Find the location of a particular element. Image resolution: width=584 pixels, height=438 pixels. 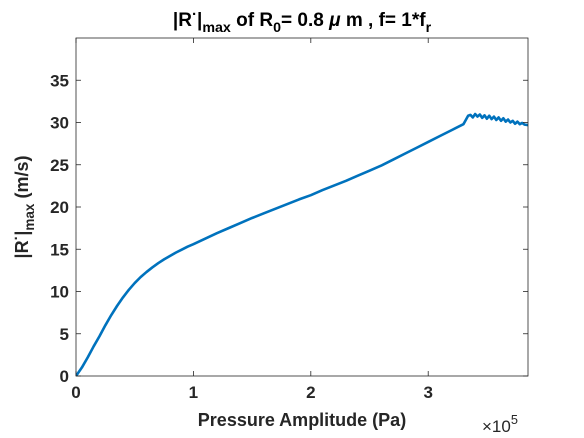

chart-title-part-8: m , f= 1*f is located at coordinates (384, 20).